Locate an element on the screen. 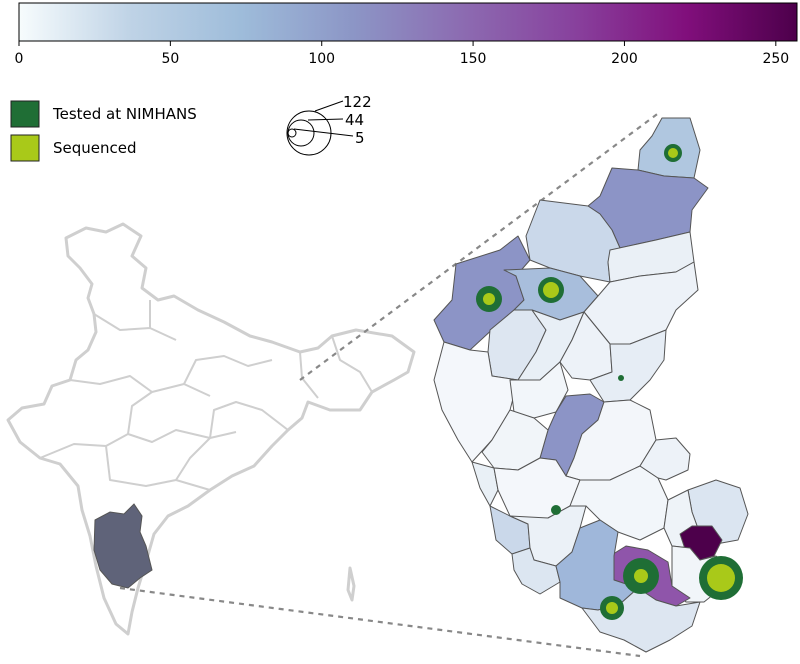  size-label-small: 5 is located at coordinates (360, 138).